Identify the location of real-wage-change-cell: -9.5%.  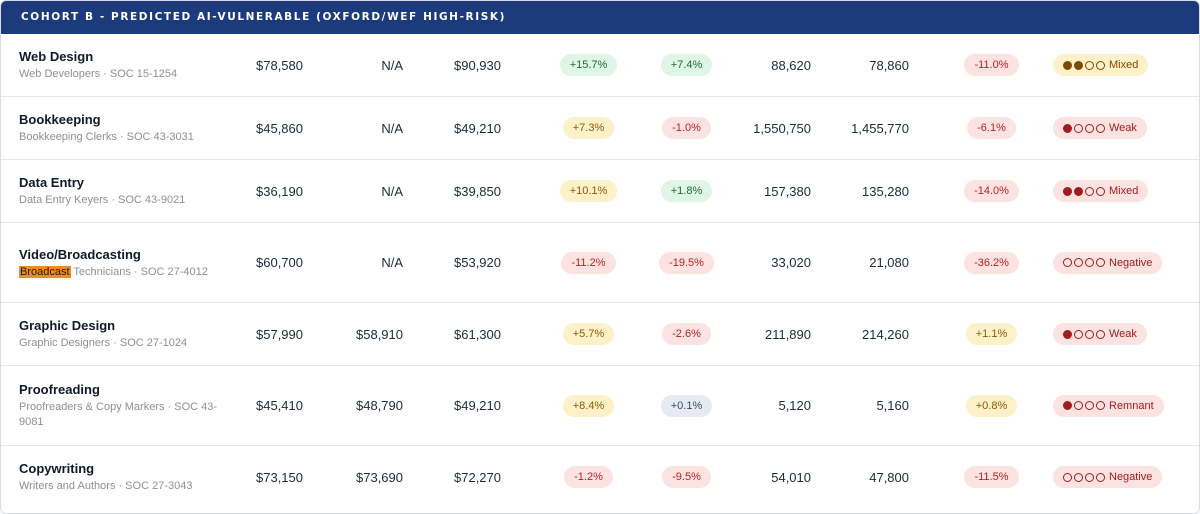
(686, 477).